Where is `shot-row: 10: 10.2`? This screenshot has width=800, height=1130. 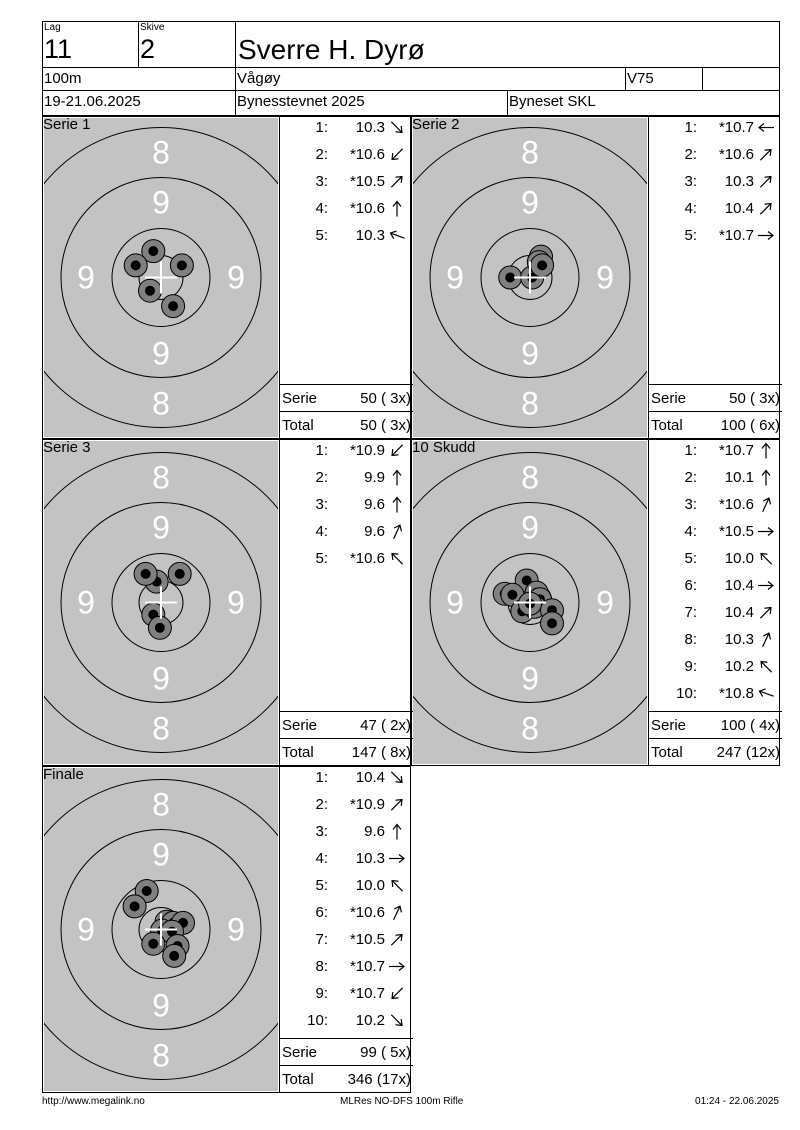
shot-row: 10: 10.2 is located at coordinates (346, 1020).